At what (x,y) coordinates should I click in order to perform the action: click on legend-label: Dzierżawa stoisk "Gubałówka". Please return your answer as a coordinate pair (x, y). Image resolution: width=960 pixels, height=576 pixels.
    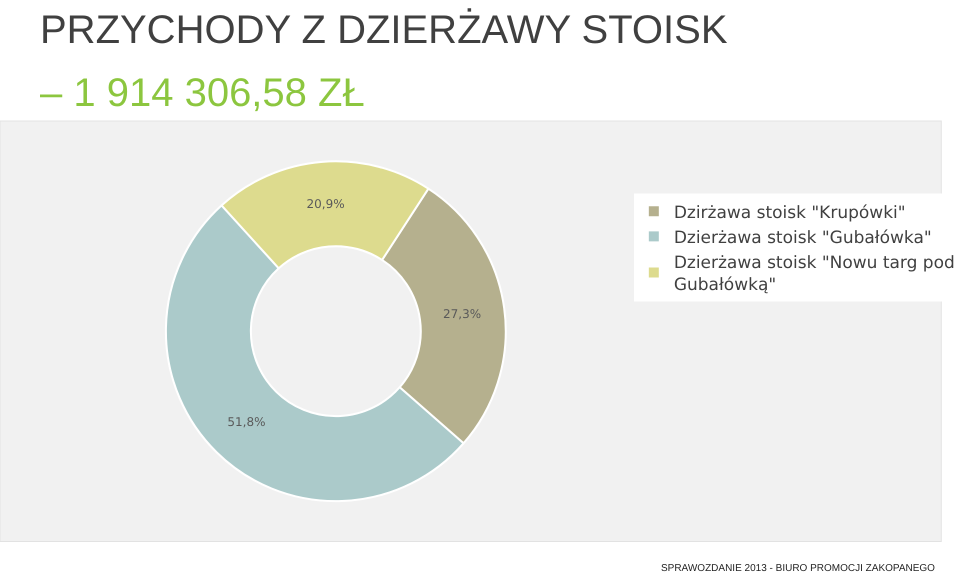
    Looking at the image, I should click on (803, 238).